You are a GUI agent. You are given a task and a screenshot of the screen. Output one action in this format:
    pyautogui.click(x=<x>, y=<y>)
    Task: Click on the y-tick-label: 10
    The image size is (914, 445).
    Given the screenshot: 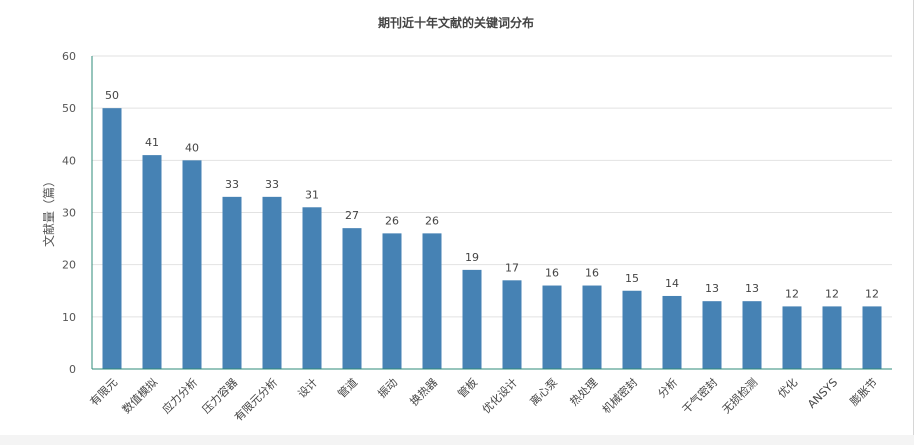 What is the action you would take?
    pyautogui.click(x=69, y=317)
    